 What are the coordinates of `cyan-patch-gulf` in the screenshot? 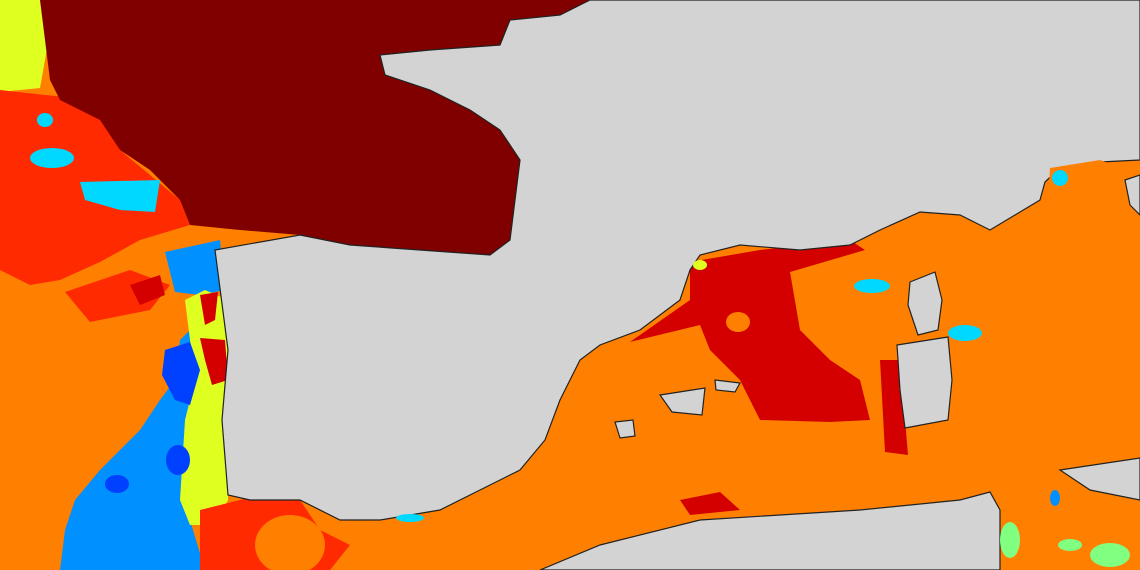 It's located at (872, 286).